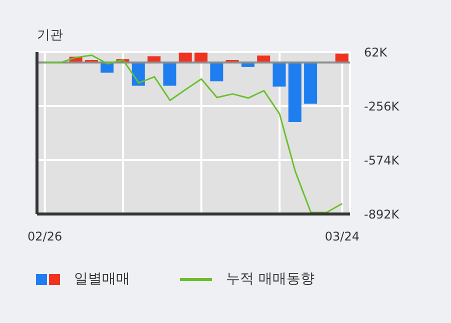  What do you see at coordinates (270, 279) in the screenshot?
I see `legend-label: 누적 매매동향` at bounding box center [270, 279].